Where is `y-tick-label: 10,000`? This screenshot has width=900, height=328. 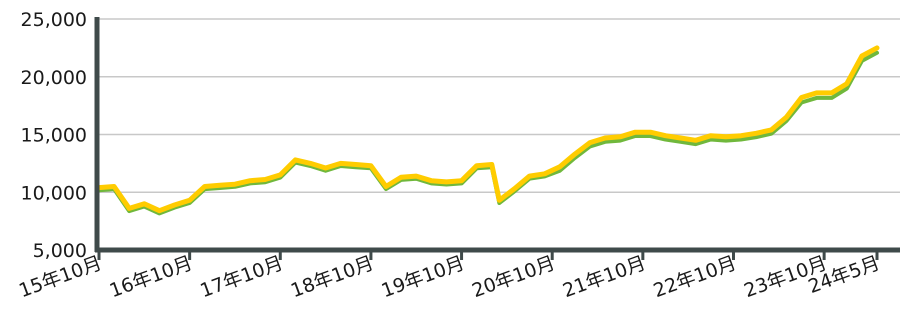 y-tick-label: 10,000 is located at coordinates (54, 193).